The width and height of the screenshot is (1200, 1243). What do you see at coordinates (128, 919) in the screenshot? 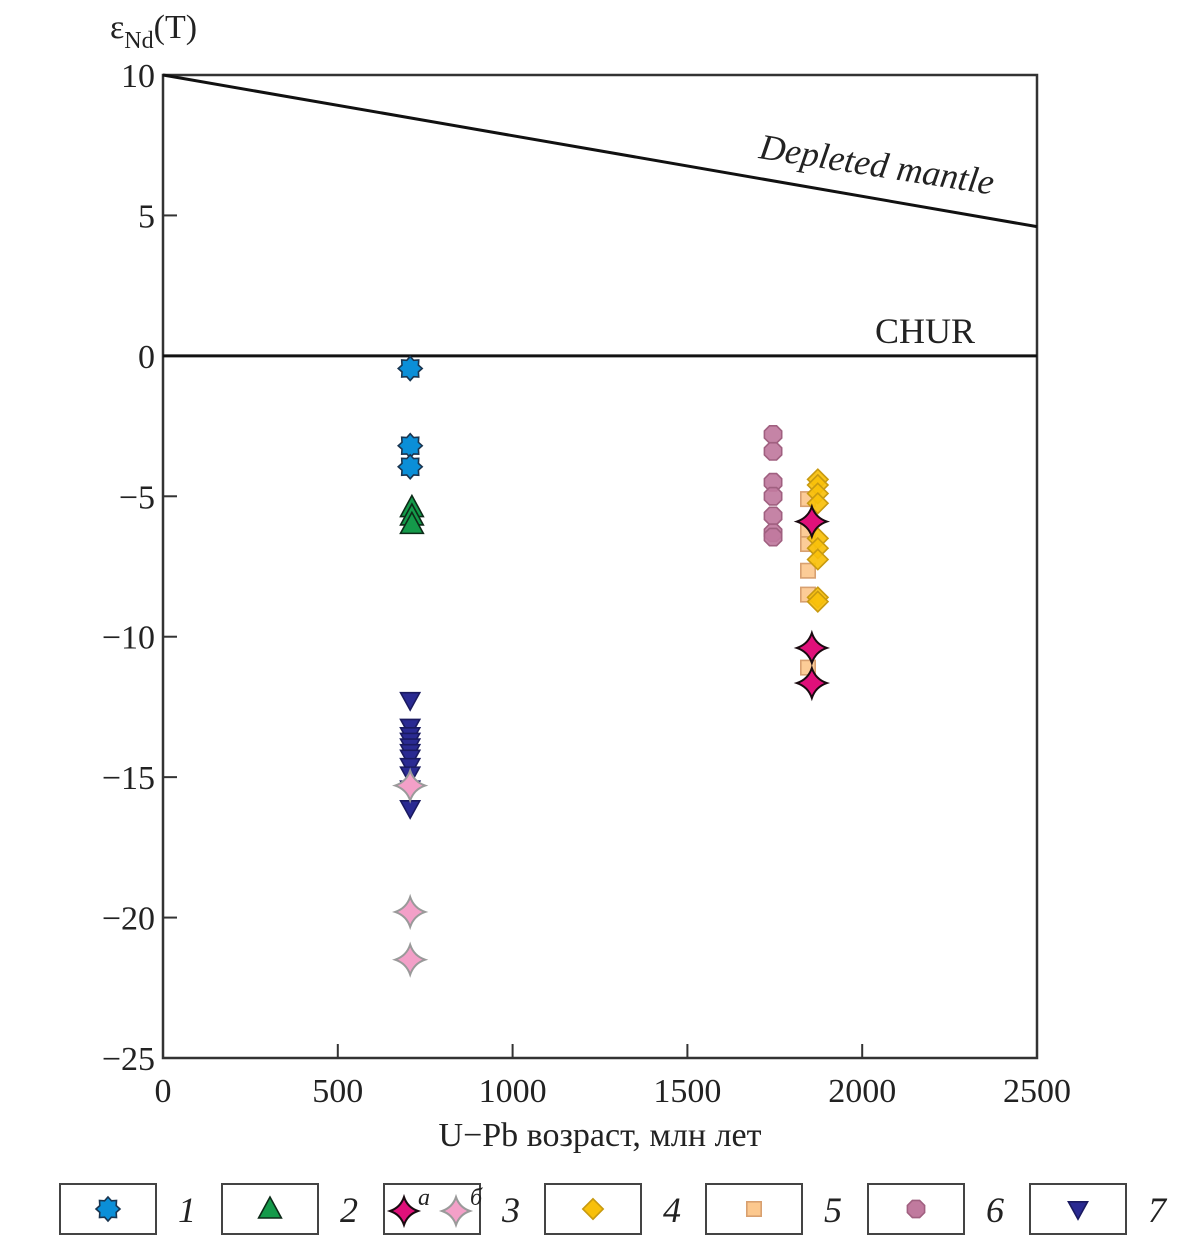
I see `y-tick-label: −20` at bounding box center [128, 919].